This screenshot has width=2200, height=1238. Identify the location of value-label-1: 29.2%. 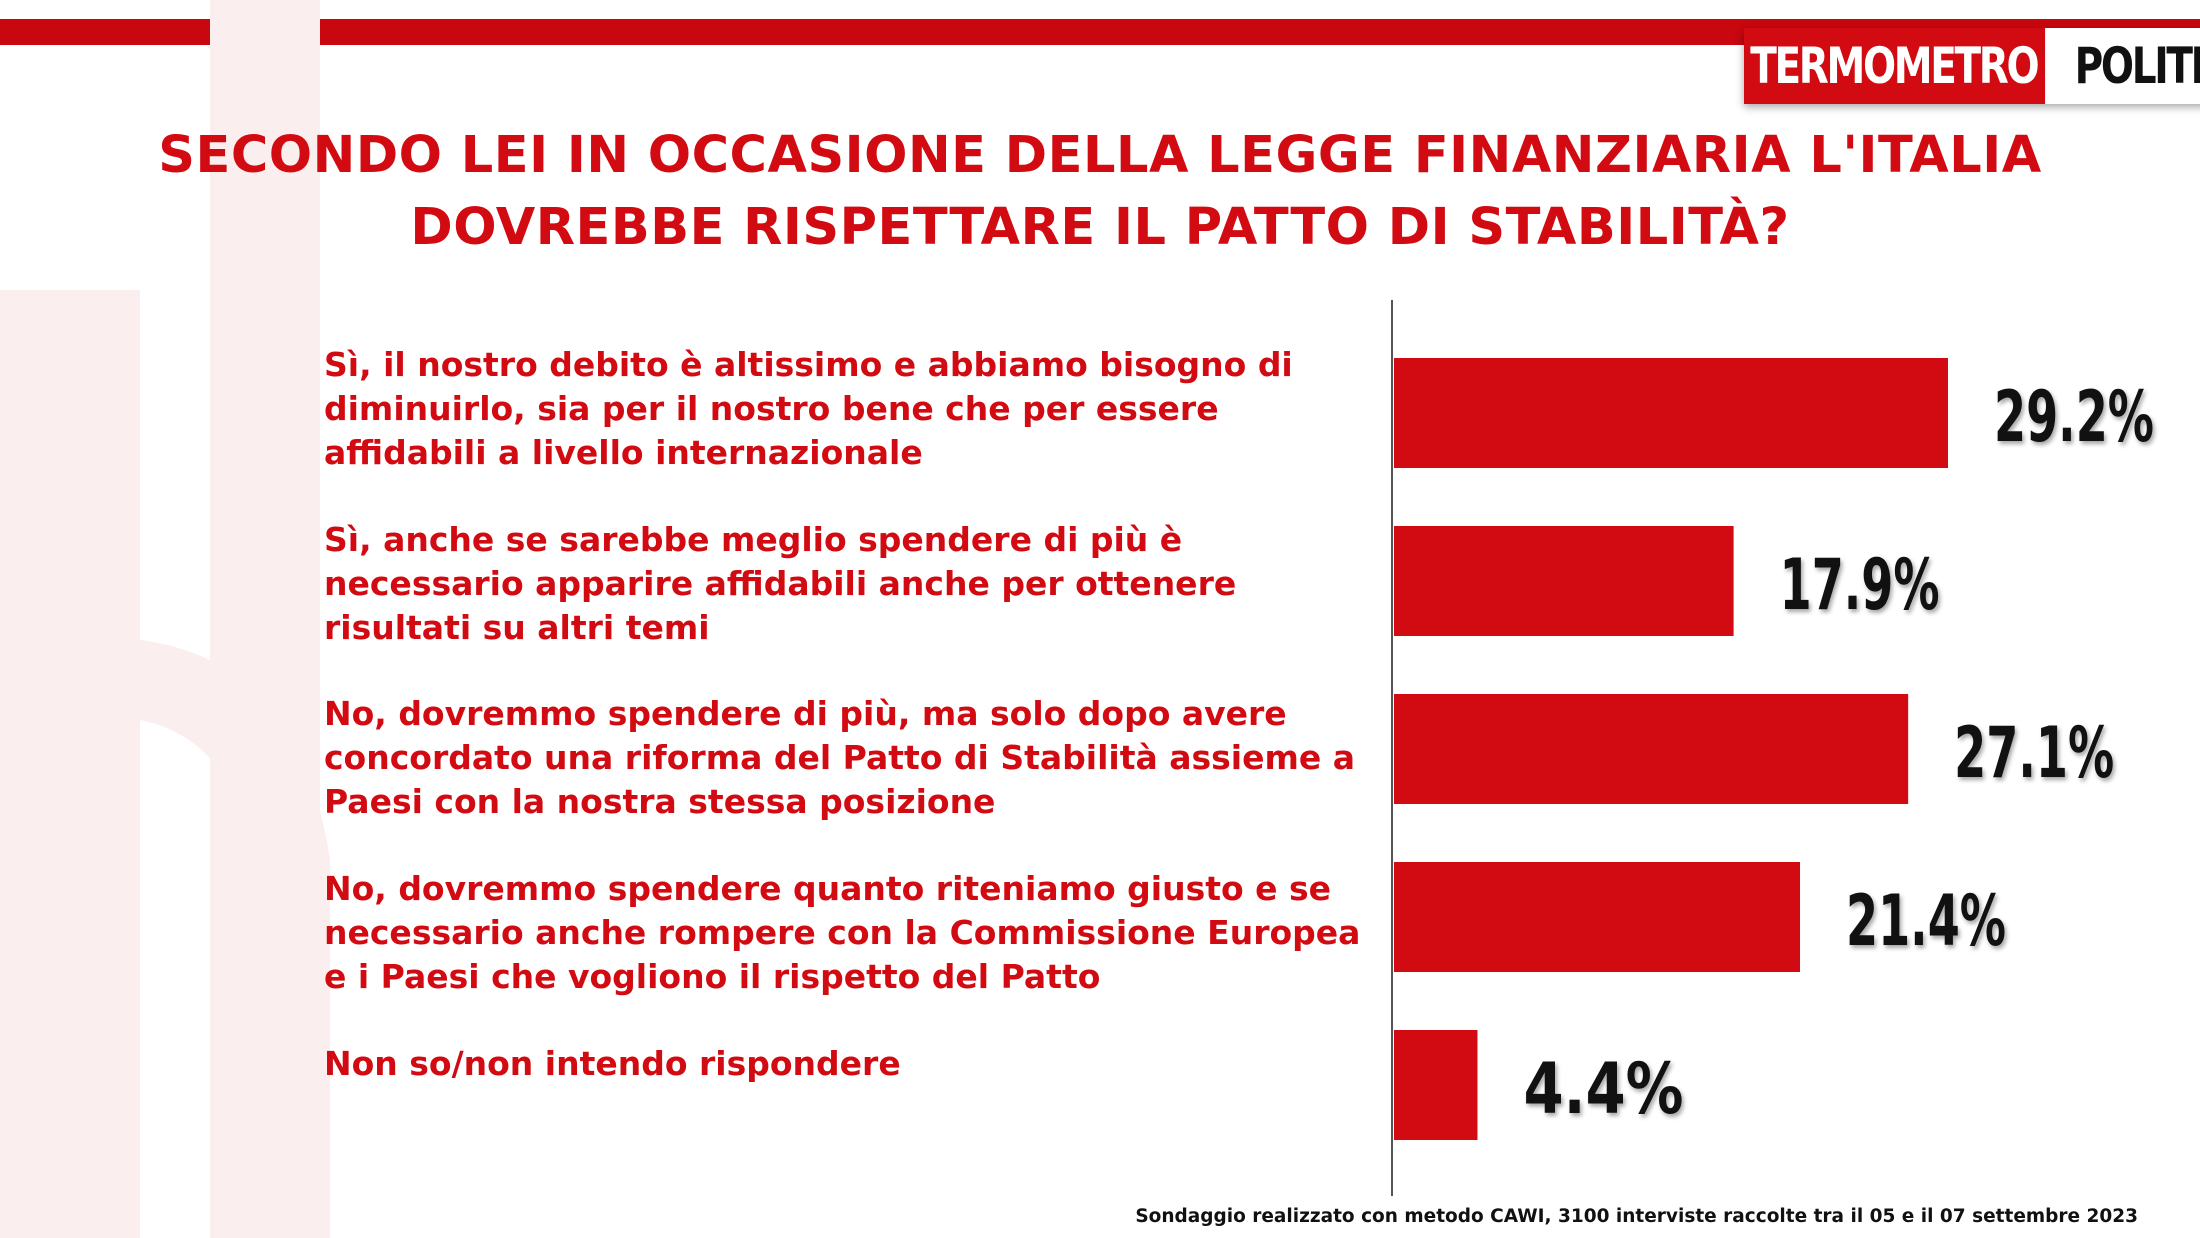
(2074, 417).